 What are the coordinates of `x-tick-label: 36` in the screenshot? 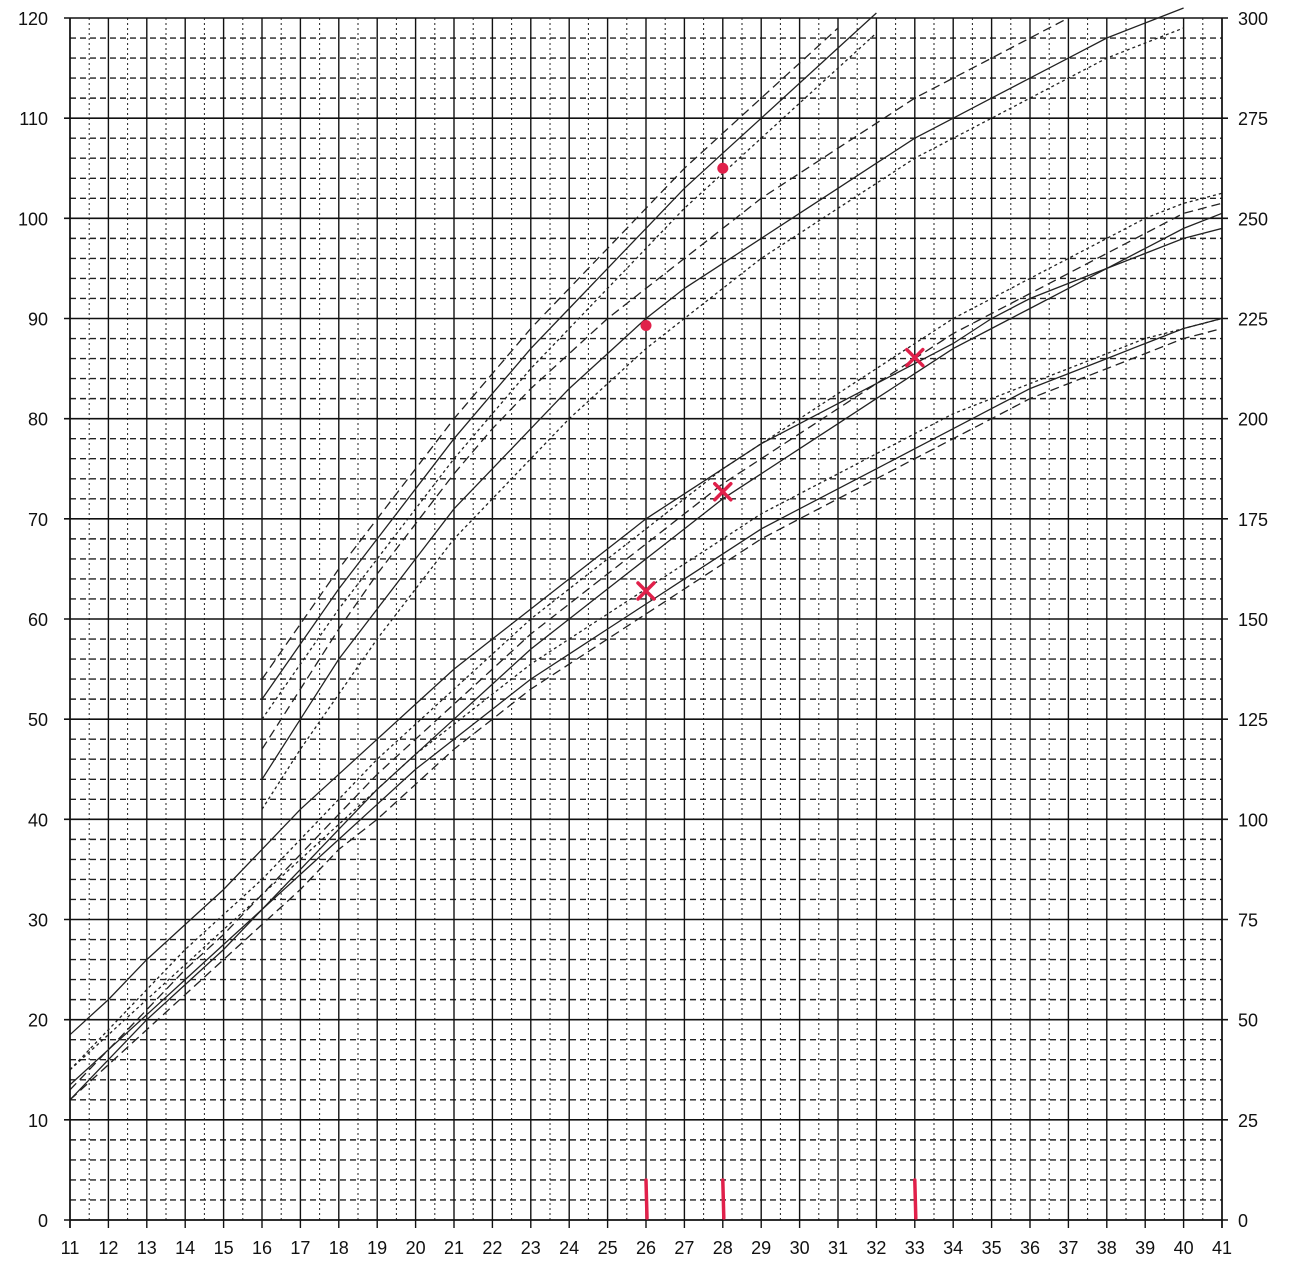 It's located at (1030, 1248).